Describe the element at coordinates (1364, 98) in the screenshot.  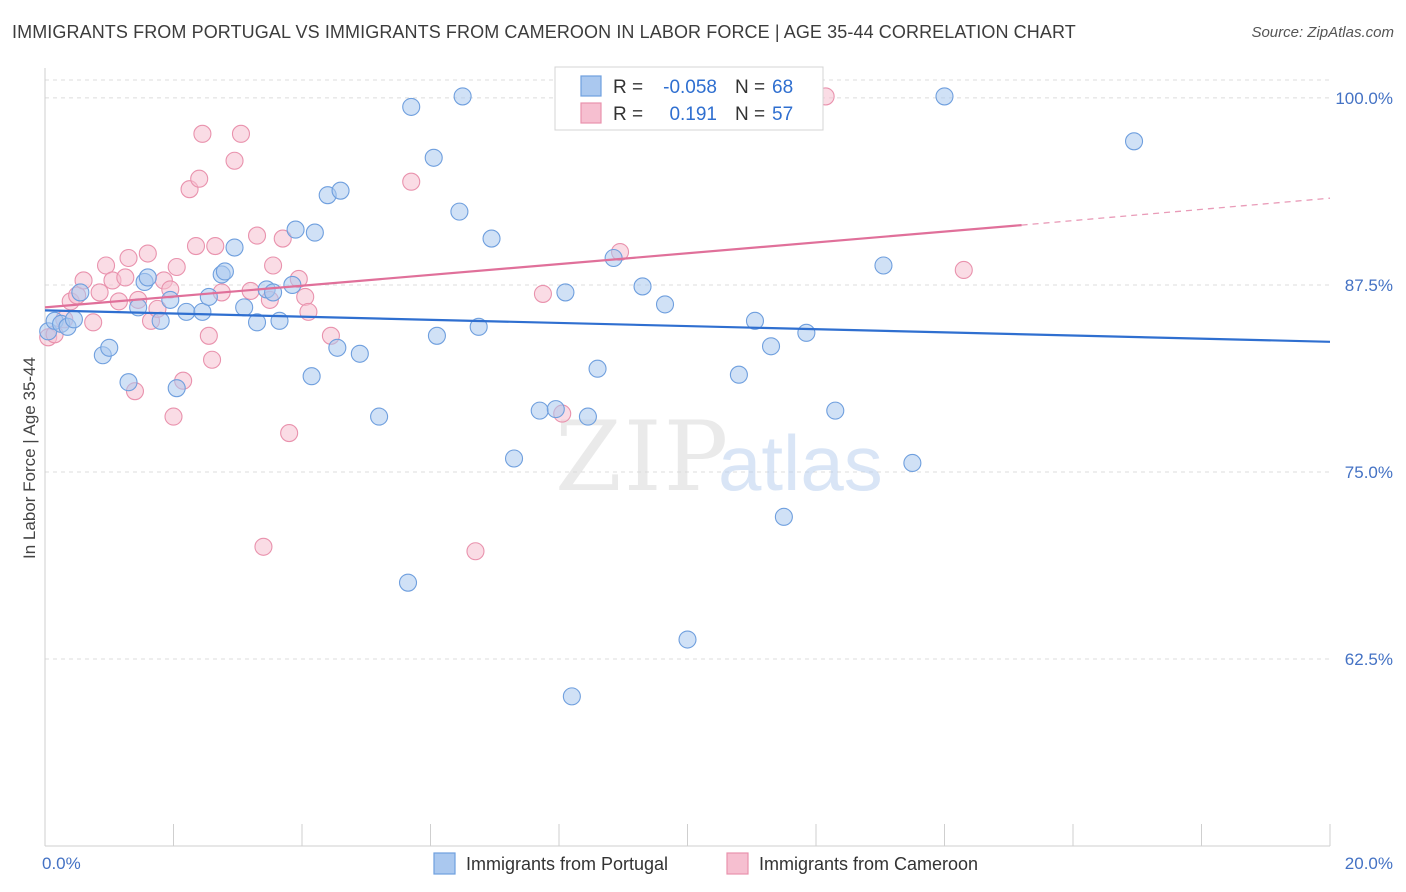
I see `y-tick-label: 100.0%` at that location.